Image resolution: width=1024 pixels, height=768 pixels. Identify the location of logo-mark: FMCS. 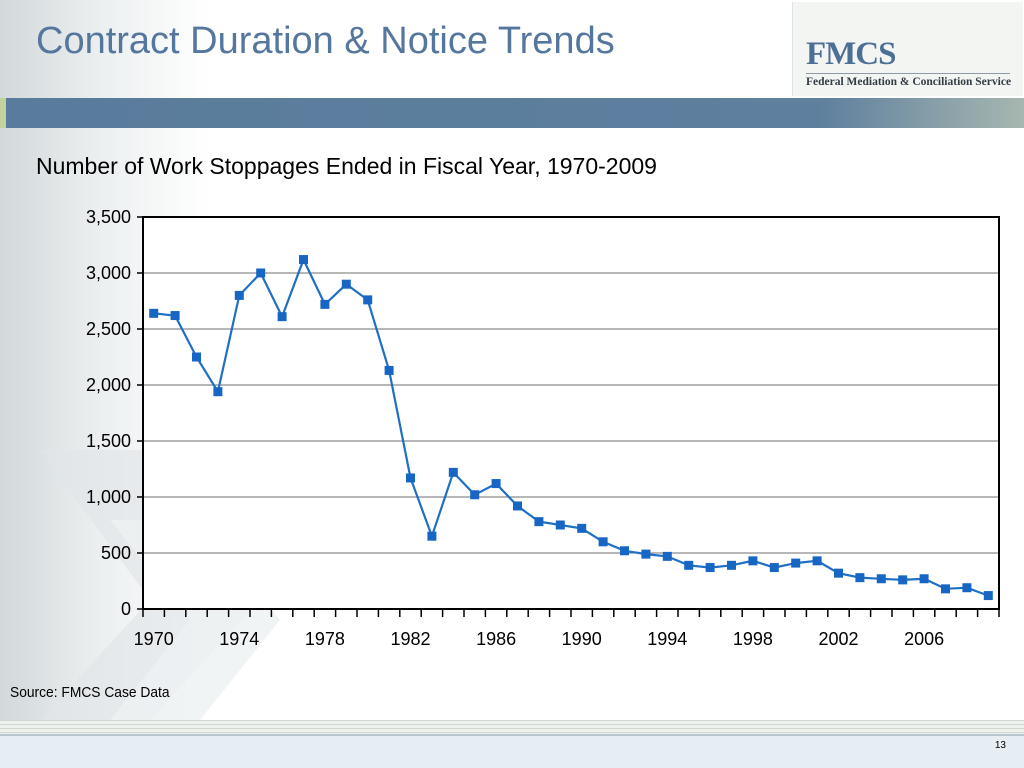
(851, 54).